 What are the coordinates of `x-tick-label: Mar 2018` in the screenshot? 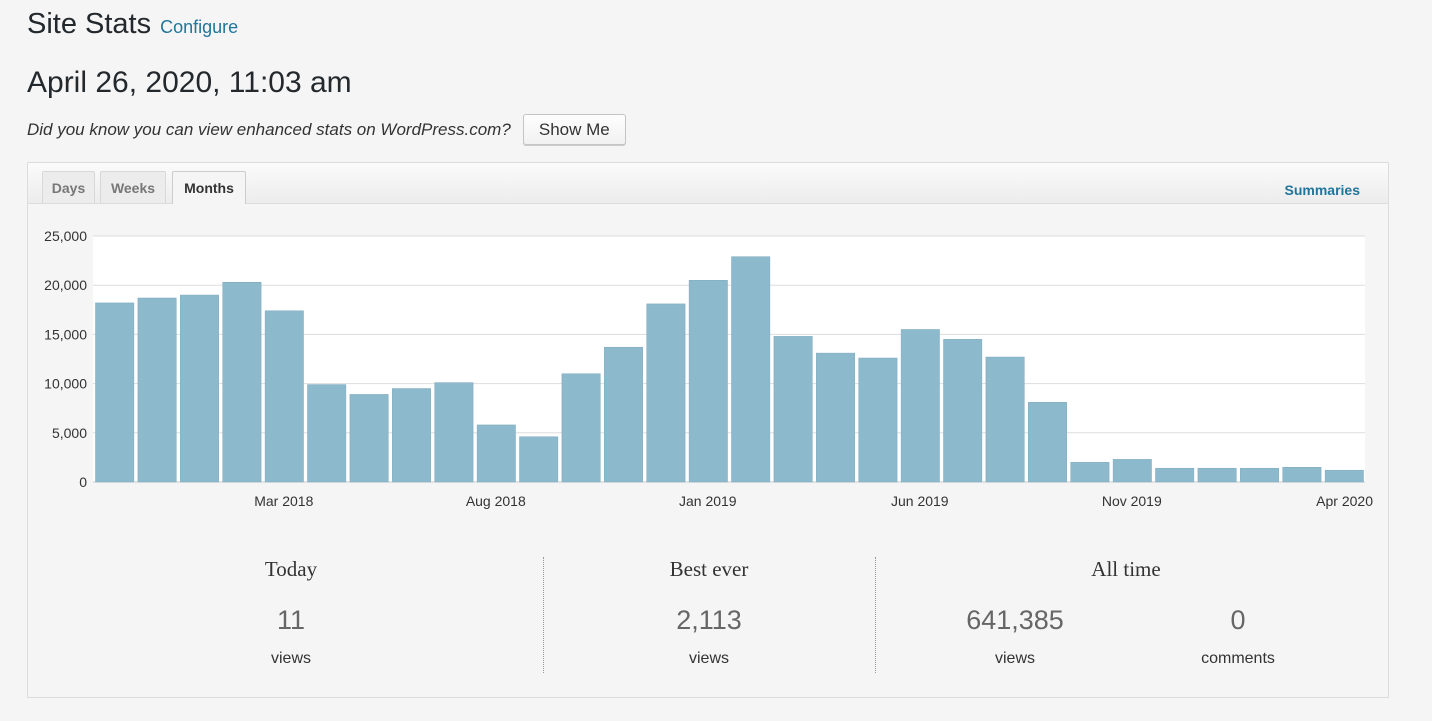 It's located at (283, 501).